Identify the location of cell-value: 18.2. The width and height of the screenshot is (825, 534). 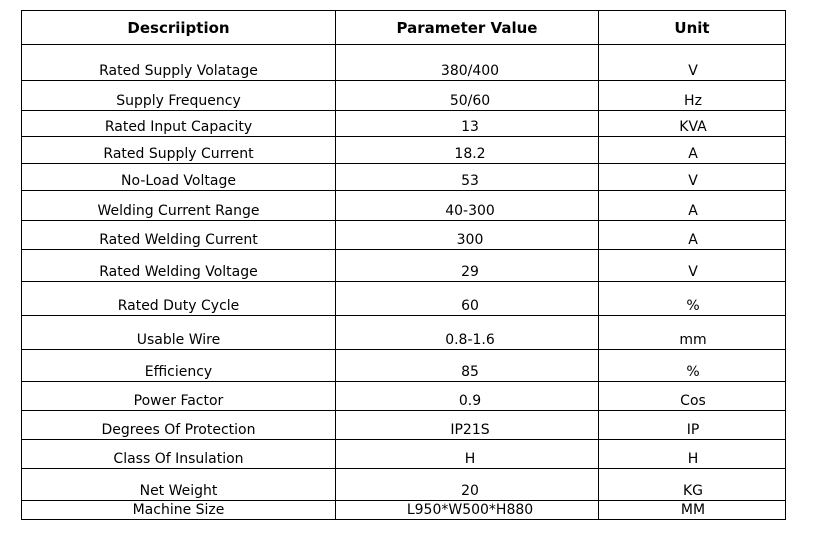
(467, 150).